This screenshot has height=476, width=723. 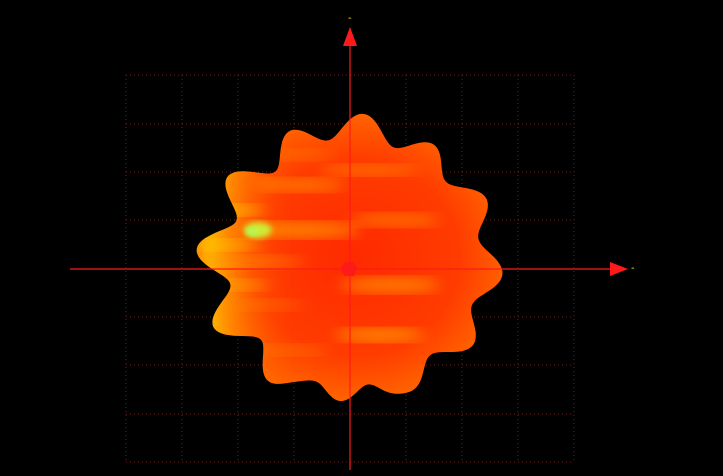 What do you see at coordinates (350, 36) in the screenshot?
I see `y-axis-arrow` at bounding box center [350, 36].